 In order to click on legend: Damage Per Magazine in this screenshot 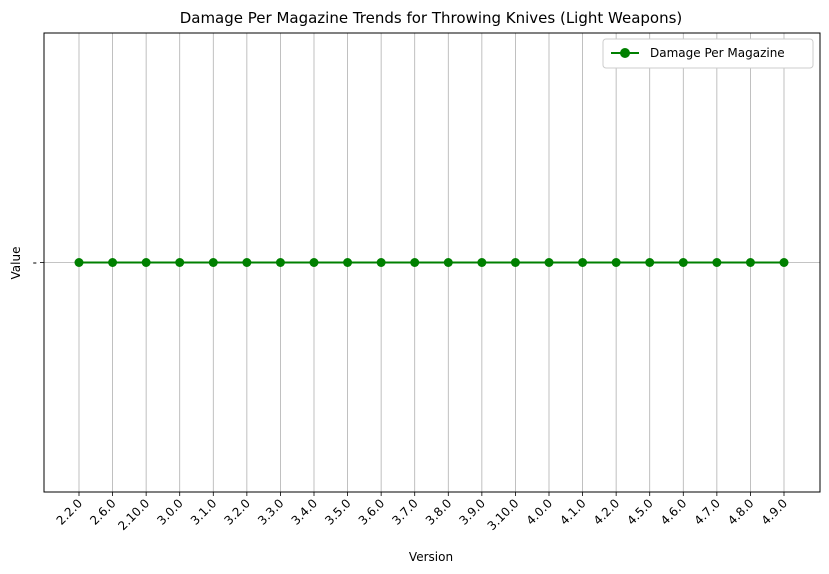, I will do `click(708, 53)`.